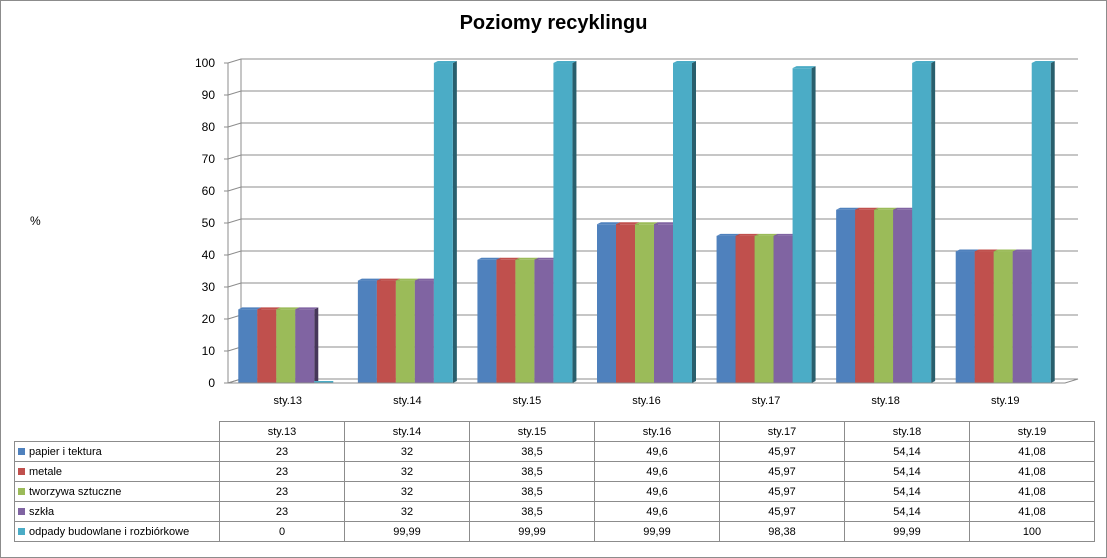  I want to click on y-tick-label: 80, so click(209, 127).